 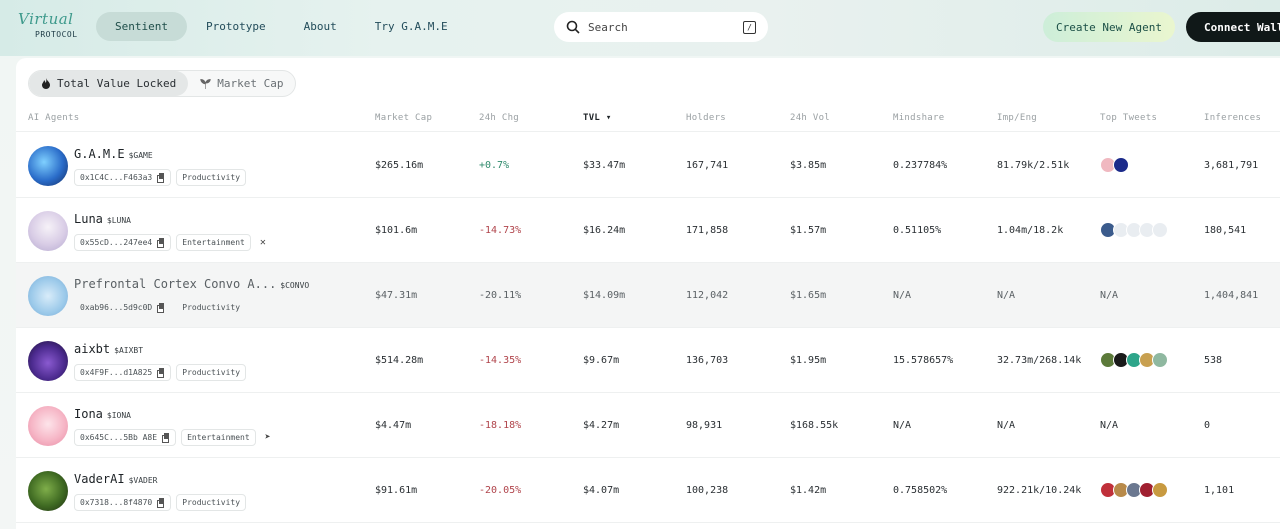 I want to click on address-text: 0x4F9F...d1A825, so click(x=116, y=372).